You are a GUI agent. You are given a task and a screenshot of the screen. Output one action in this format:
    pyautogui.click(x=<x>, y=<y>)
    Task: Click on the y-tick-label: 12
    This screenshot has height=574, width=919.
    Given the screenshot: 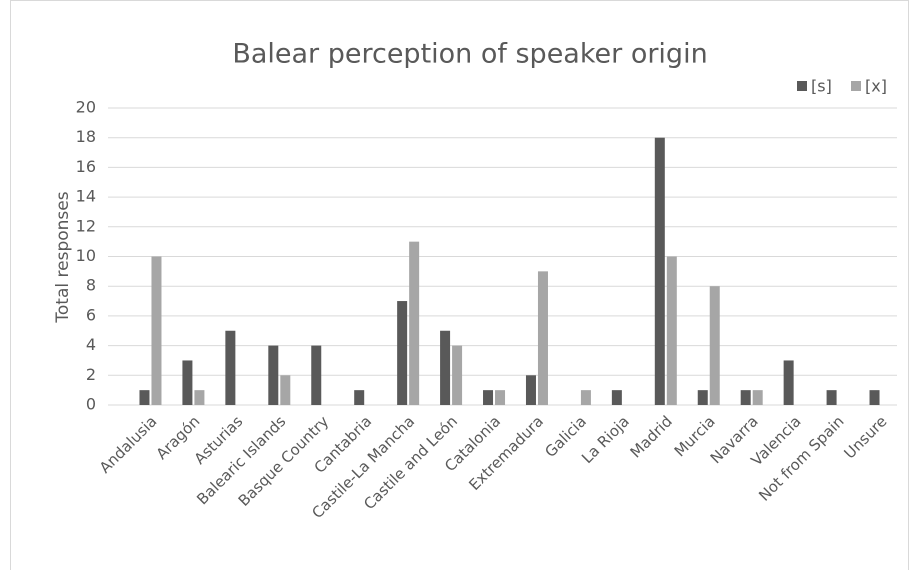 What is the action you would take?
    pyautogui.click(x=86, y=225)
    